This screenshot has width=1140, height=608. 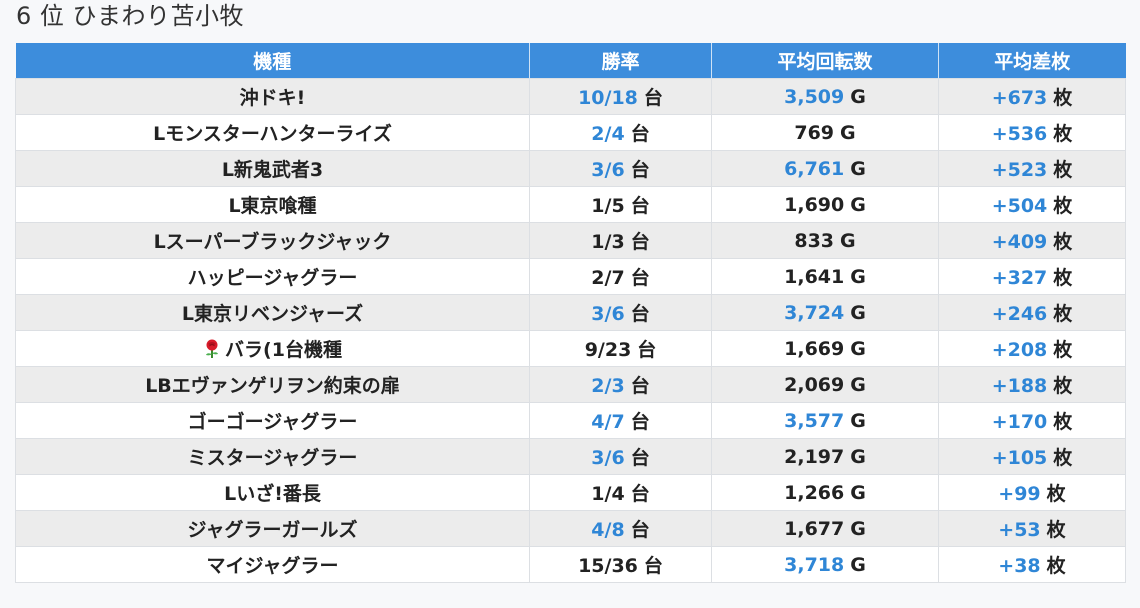 What do you see at coordinates (1019, 134) in the screenshot?
I see `avg-diff-value: +536` at bounding box center [1019, 134].